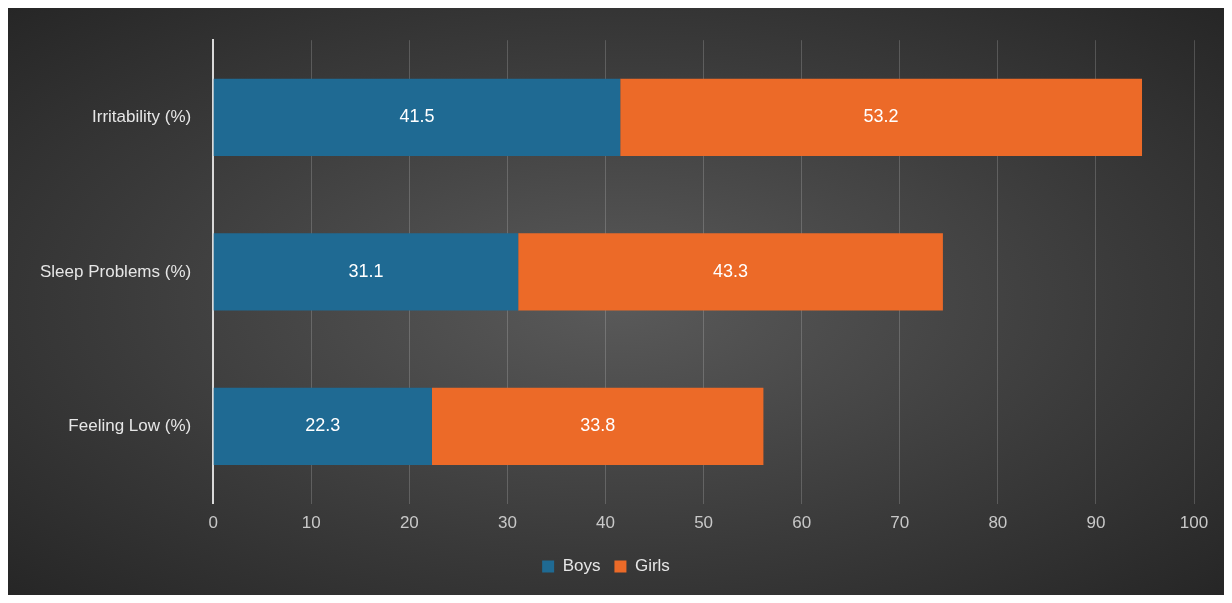  What do you see at coordinates (704, 523) in the screenshot?
I see `x-tick-label: 50` at bounding box center [704, 523].